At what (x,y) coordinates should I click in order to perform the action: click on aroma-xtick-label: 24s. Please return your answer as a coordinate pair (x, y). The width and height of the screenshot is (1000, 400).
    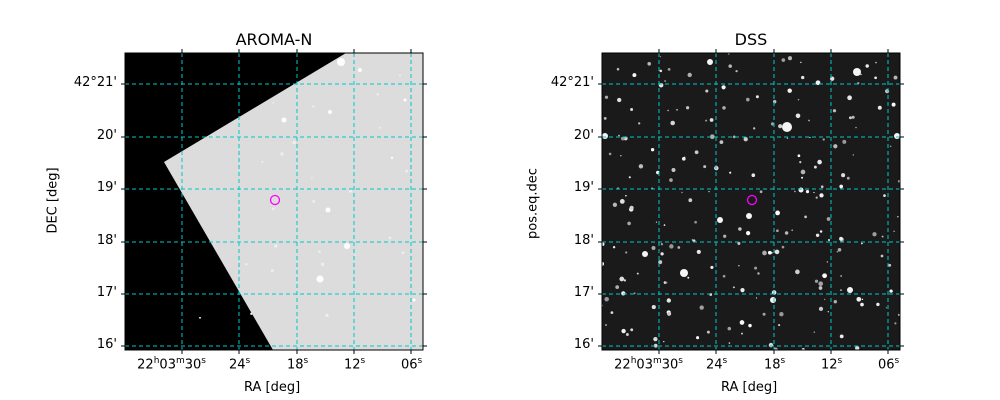
    Looking at the image, I should click on (240, 364).